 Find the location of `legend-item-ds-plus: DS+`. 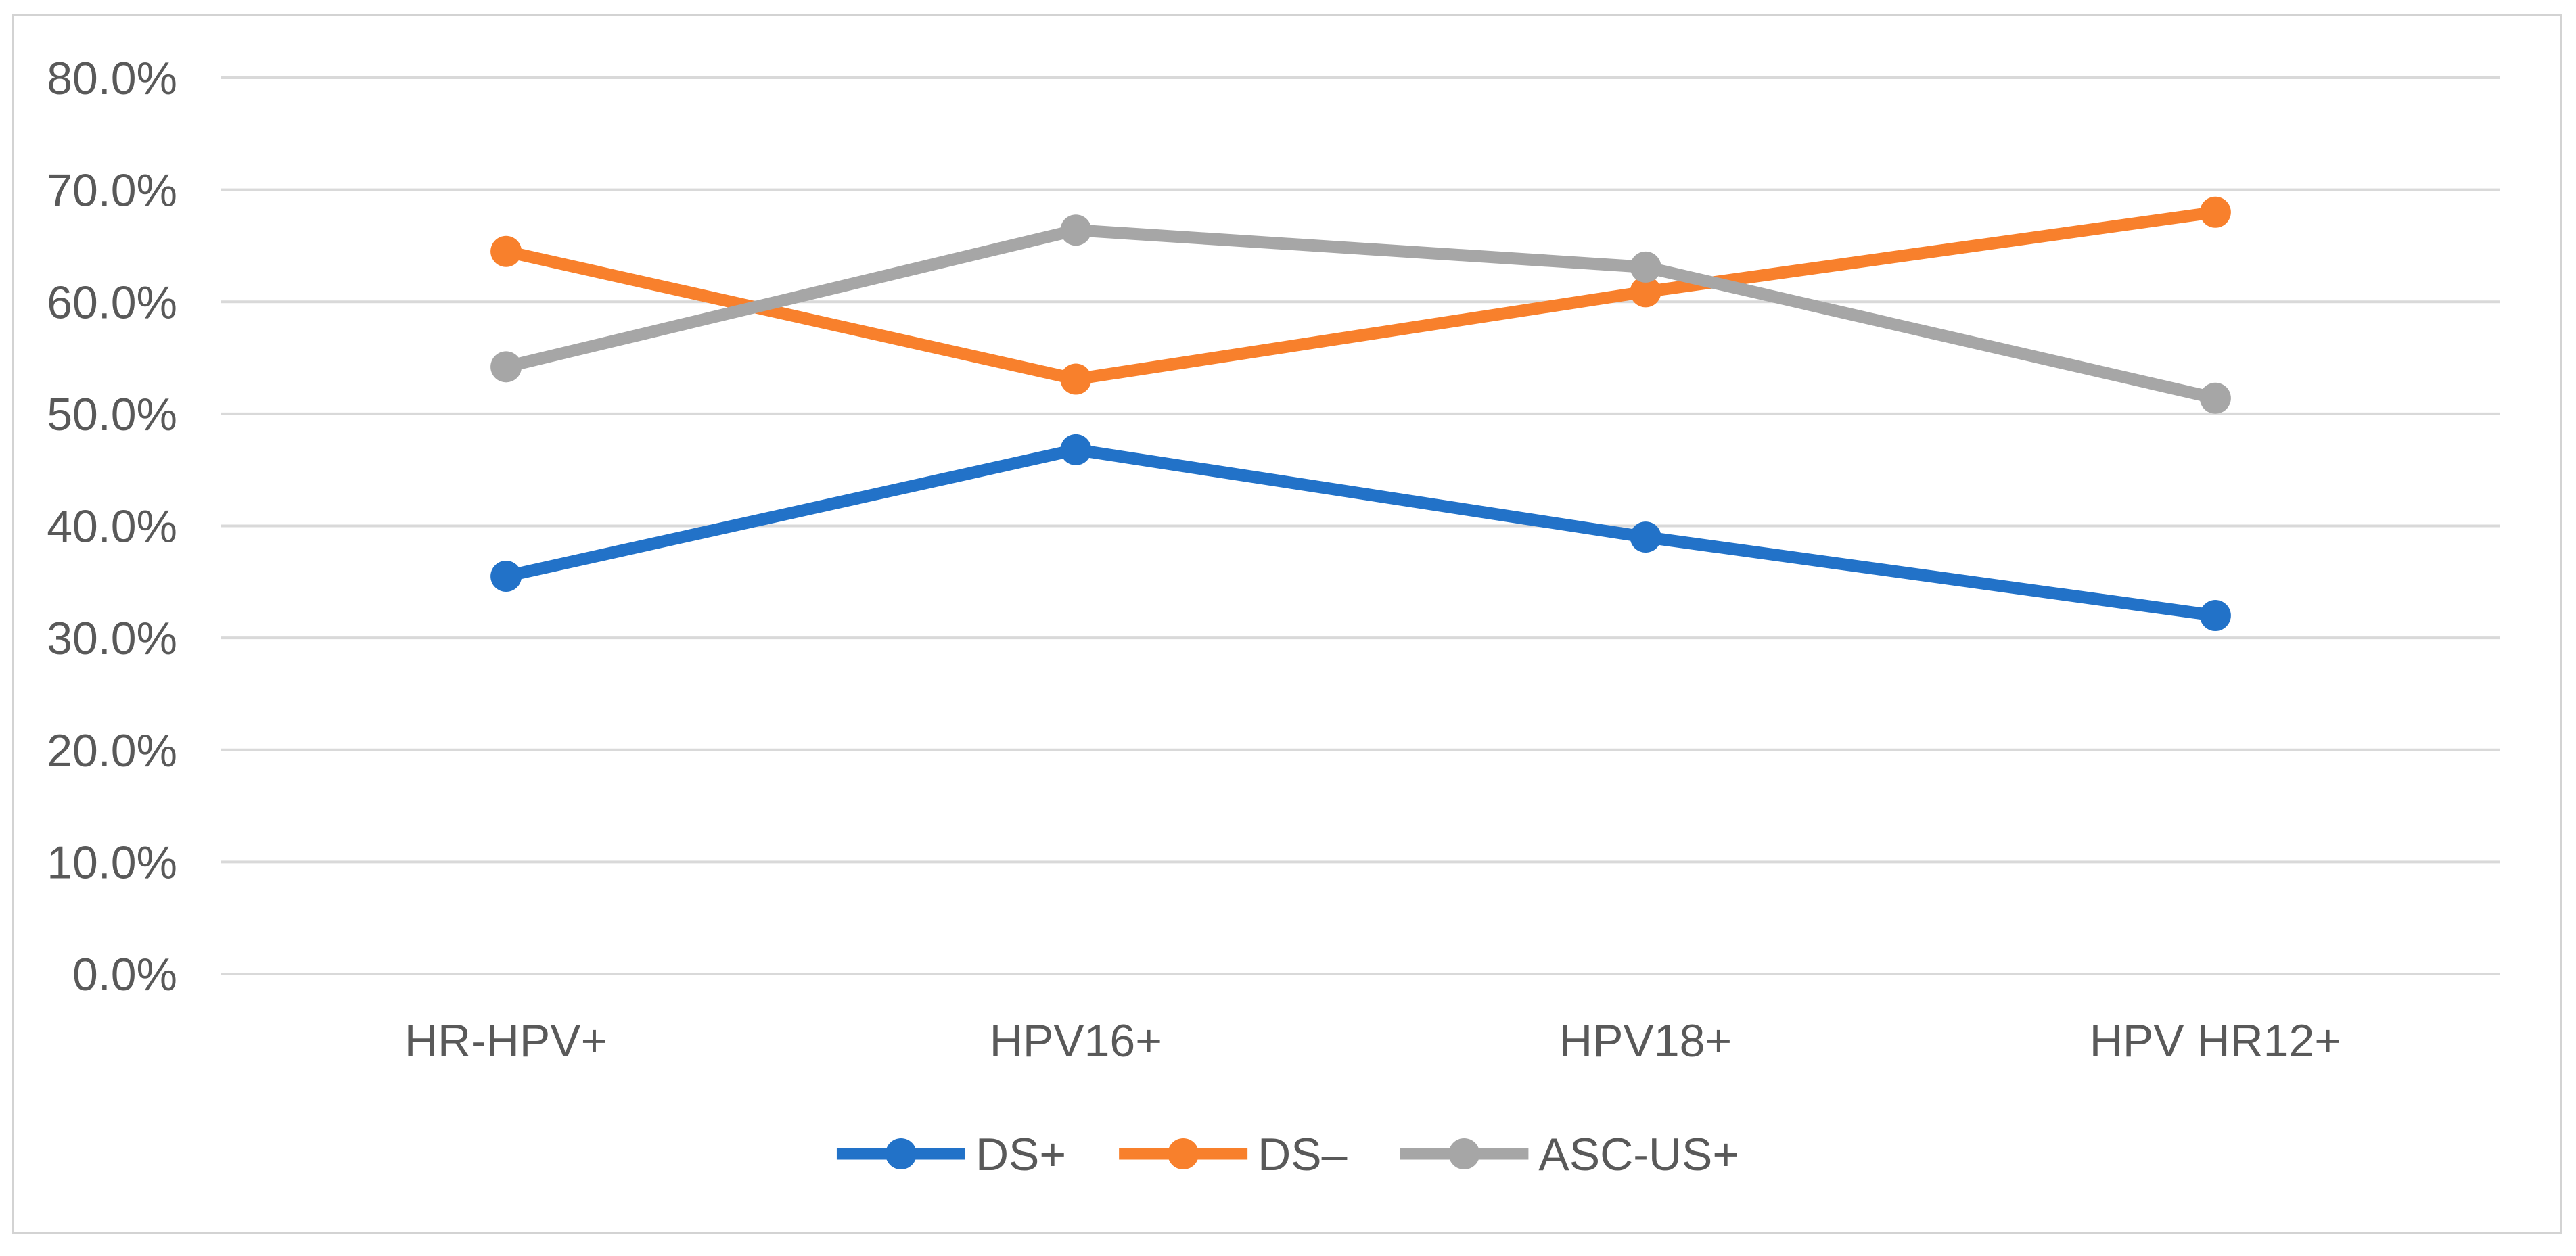

legend-item-ds-plus: DS+ is located at coordinates (951, 1154).